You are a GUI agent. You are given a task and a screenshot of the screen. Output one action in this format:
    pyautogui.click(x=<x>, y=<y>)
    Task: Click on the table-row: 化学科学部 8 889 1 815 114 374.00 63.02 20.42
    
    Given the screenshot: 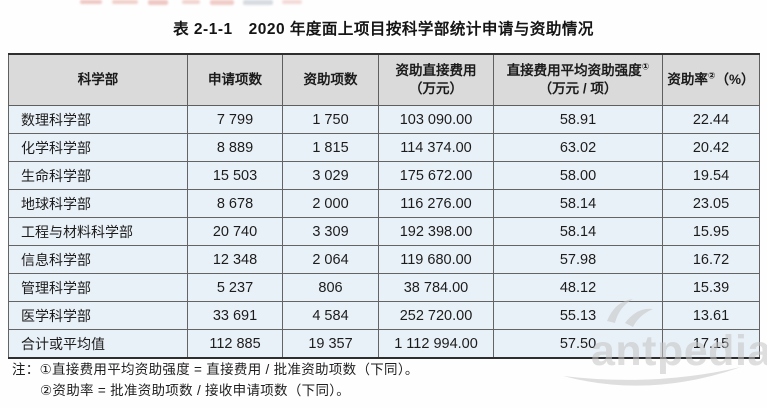 What is the action you would take?
    pyautogui.click(x=384, y=147)
    